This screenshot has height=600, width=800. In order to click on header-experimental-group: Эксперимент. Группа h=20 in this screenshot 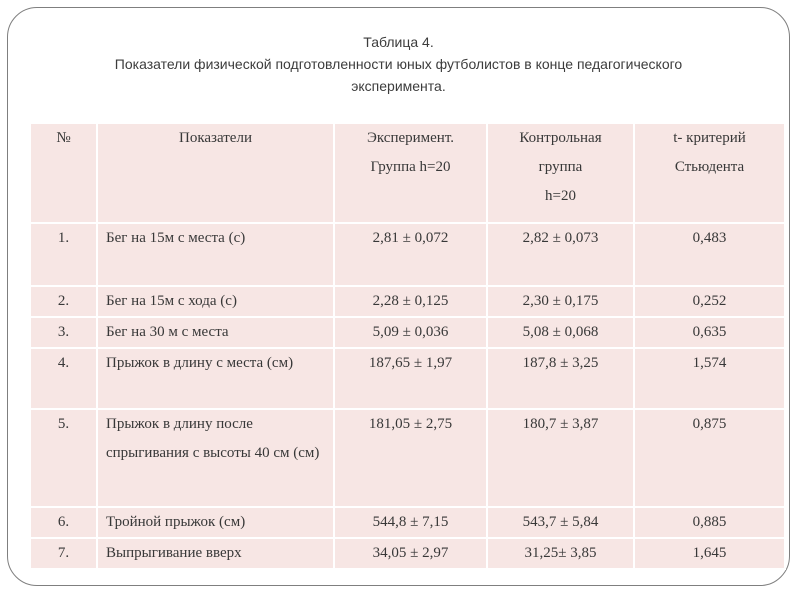, I will do `click(410, 173)`.